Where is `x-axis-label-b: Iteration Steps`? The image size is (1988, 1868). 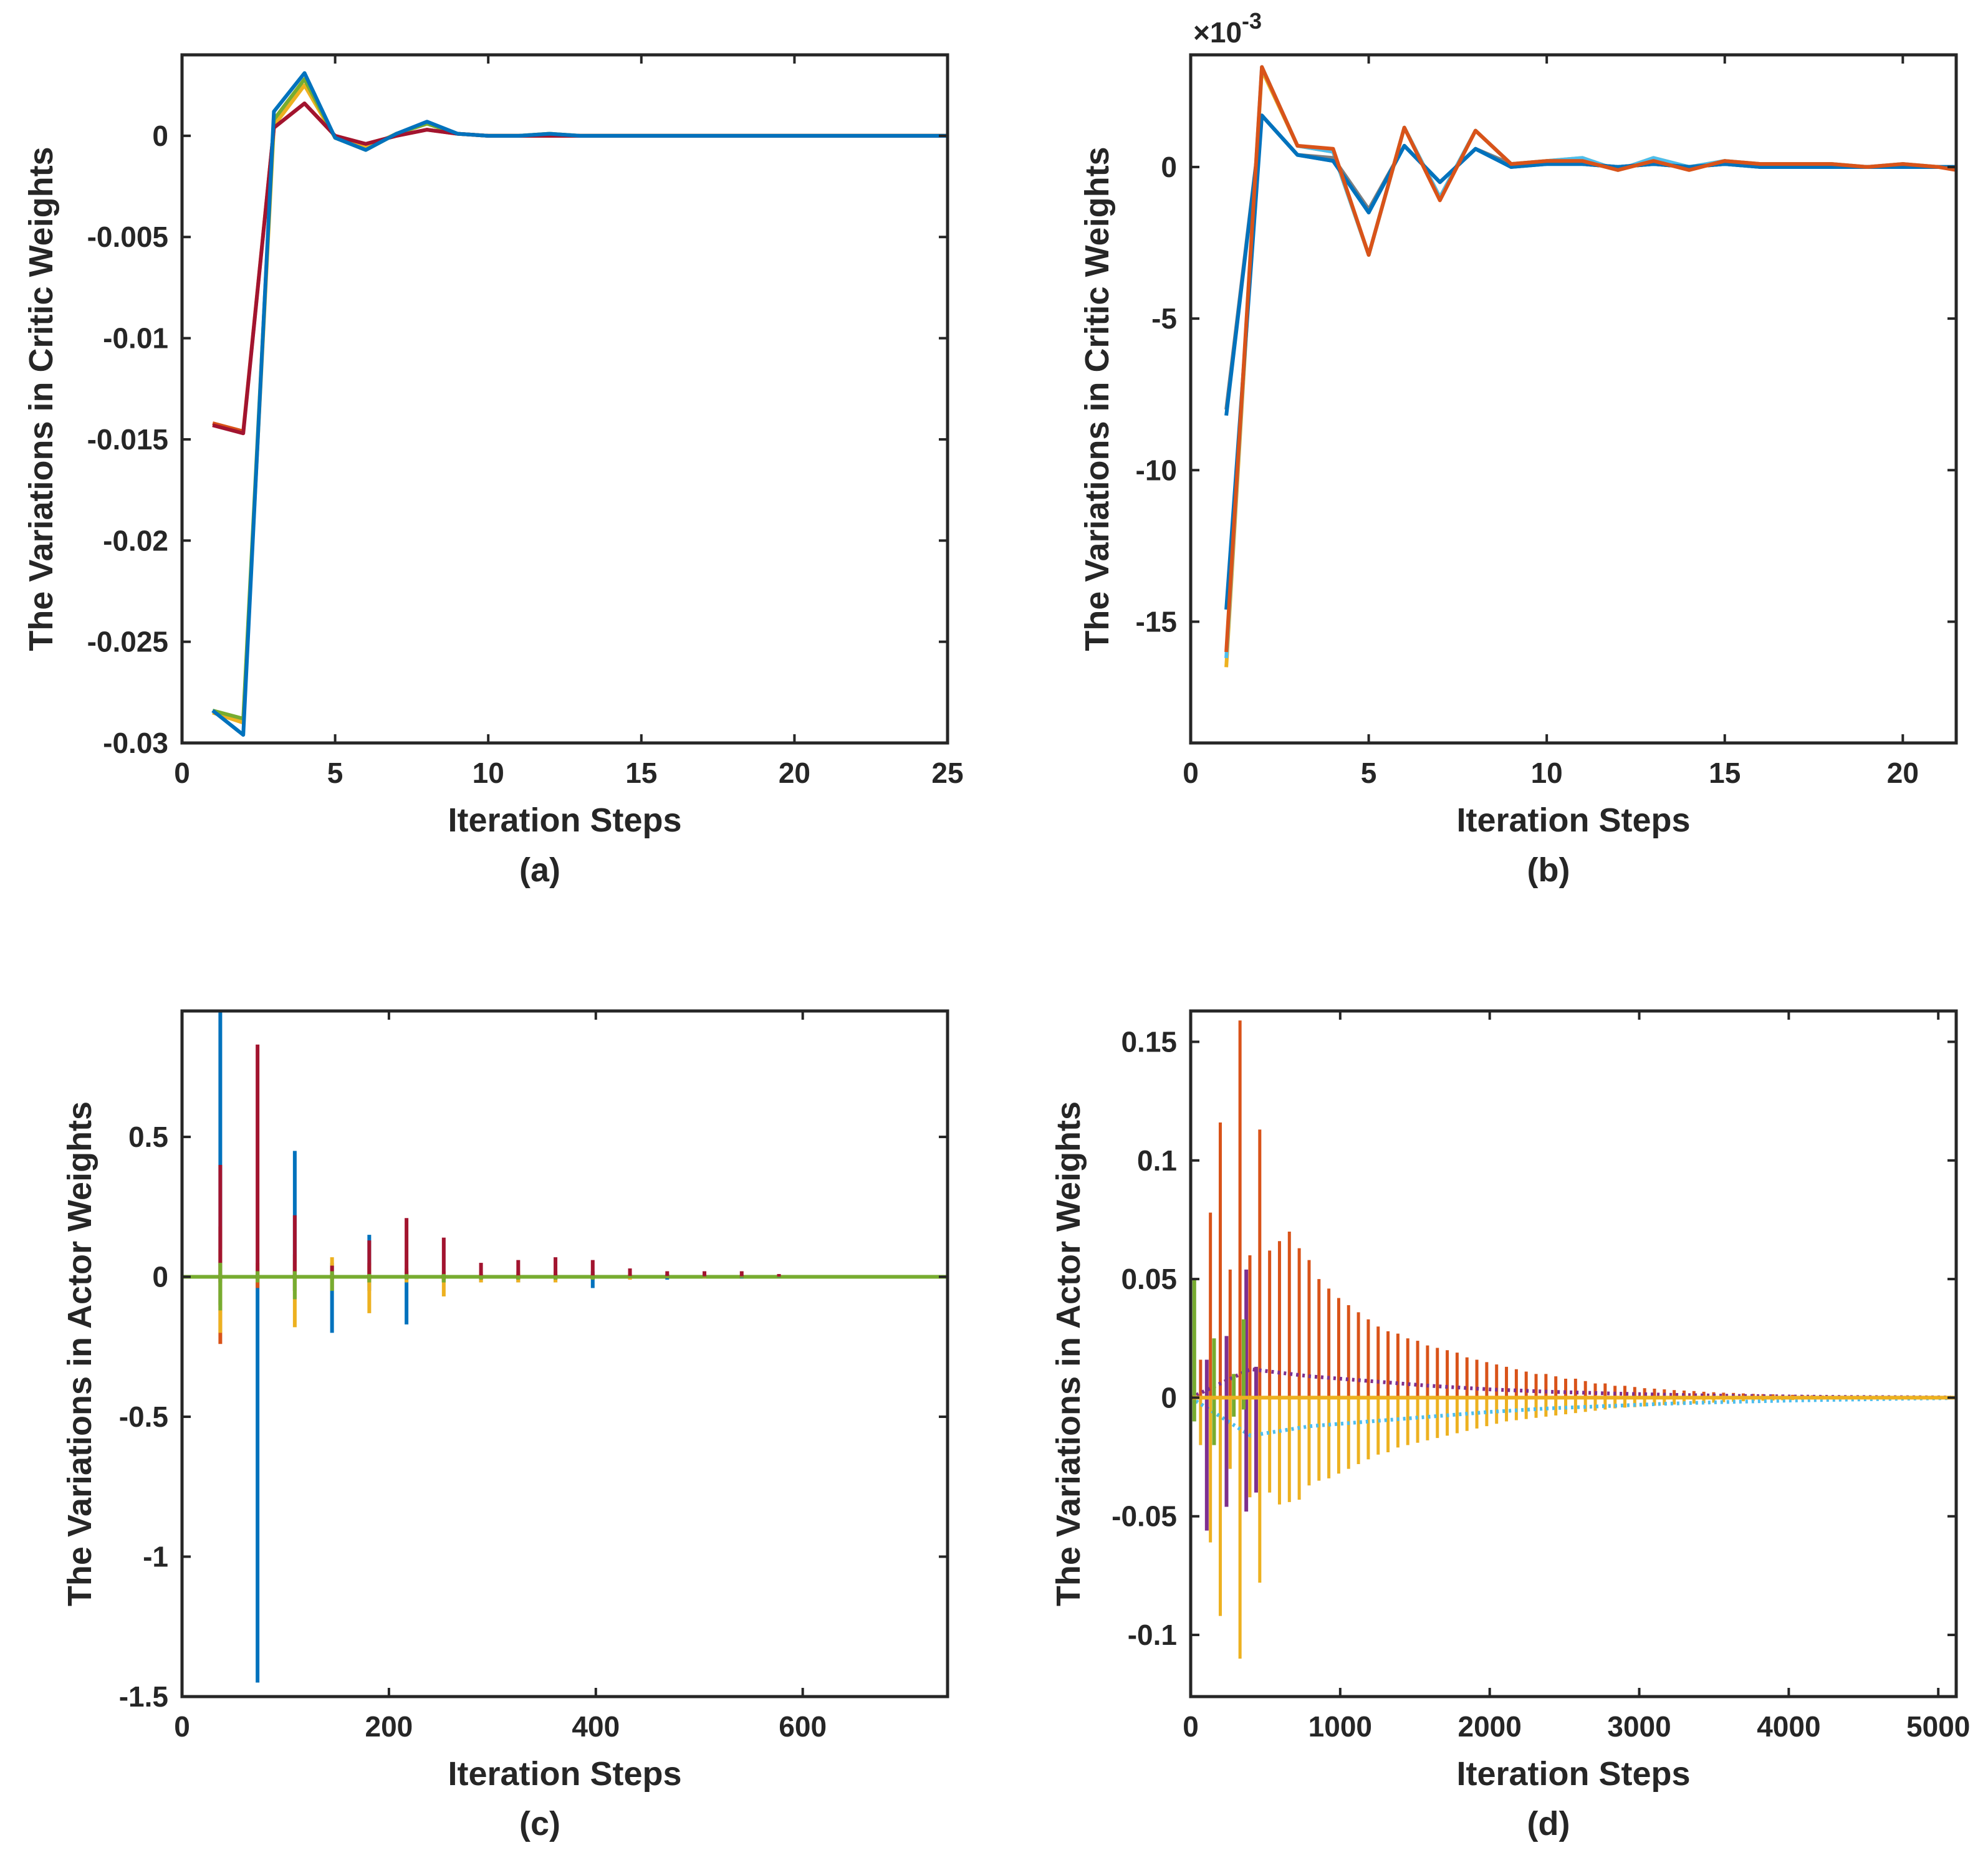
x-axis-label-b: Iteration Steps is located at coordinates (1573, 820).